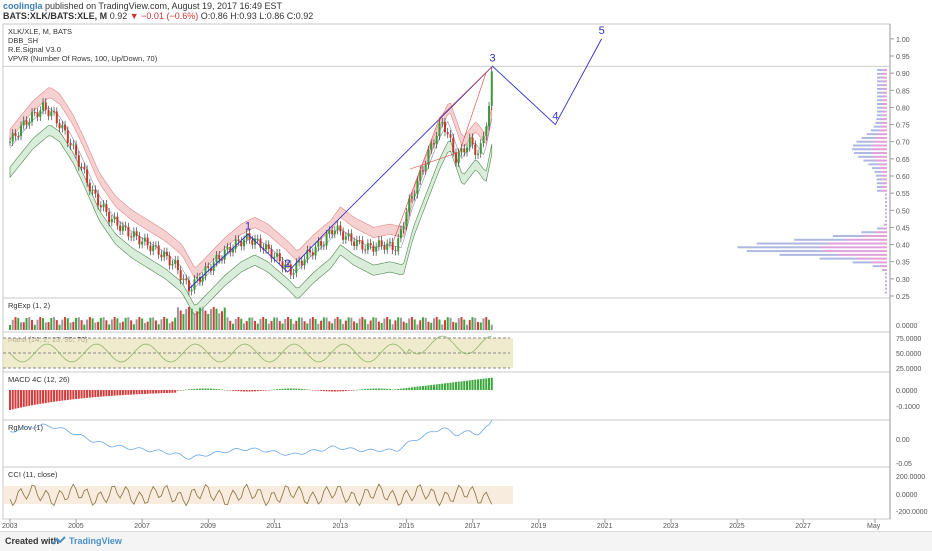 This screenshot has width=932, height=551. What do you see at coordinates (803, 526) in the screenshot?
I see `x-tick-label: 2027` at bounding box center [803, 526].